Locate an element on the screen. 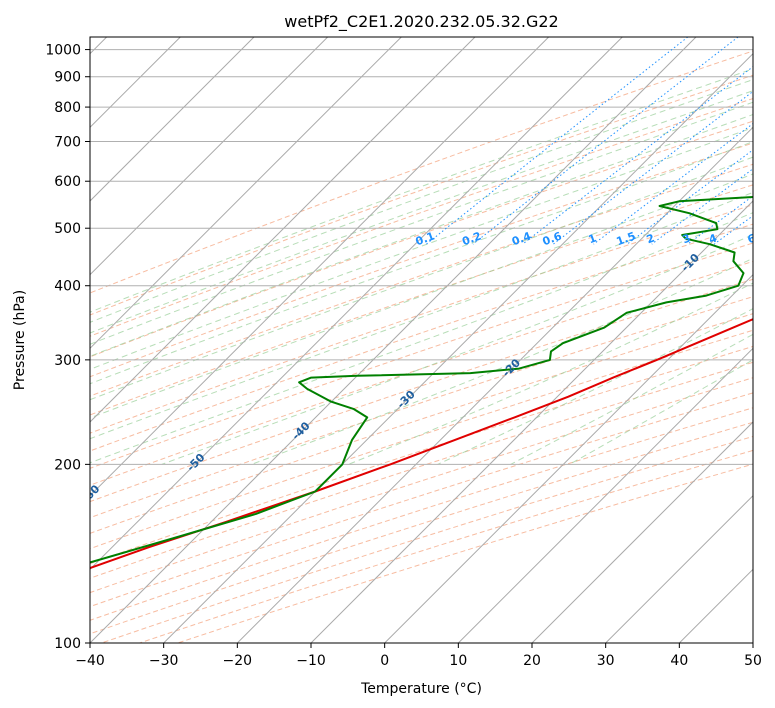 The height and width of the screenshot is (708, 775). y-tick-label: 100 is located at coordinates (67, 644).